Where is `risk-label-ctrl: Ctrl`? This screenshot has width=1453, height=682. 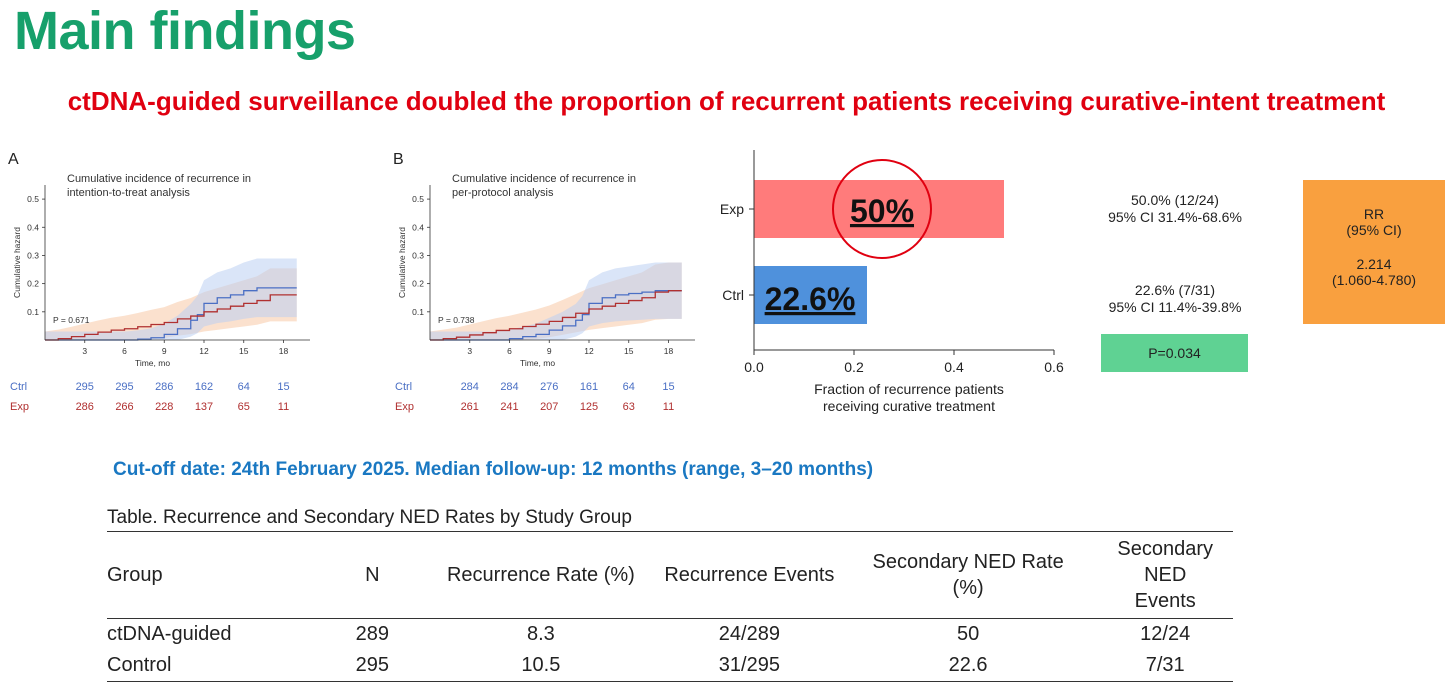 risk-label-ctrl: Ctrl is located at coordinates (403, 387).